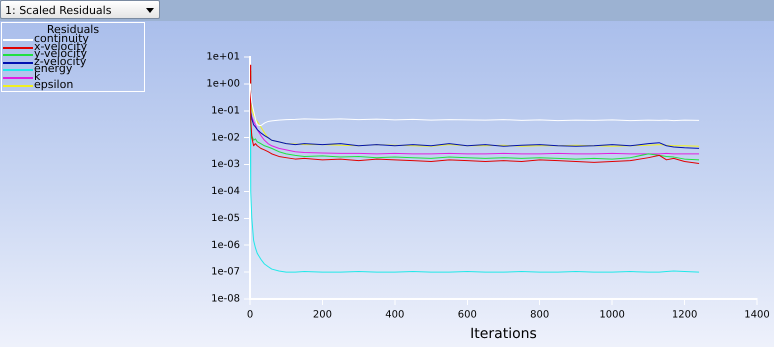 This screenshot has height=347, width=774. I want to click on x-tick-label: 1200, so click(685, 315).